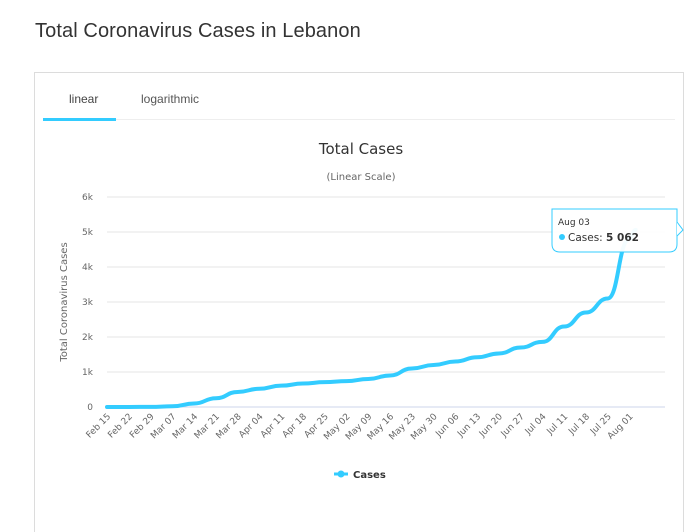  I want to click on tooltip-series-dot-icon, so click(562, 237).